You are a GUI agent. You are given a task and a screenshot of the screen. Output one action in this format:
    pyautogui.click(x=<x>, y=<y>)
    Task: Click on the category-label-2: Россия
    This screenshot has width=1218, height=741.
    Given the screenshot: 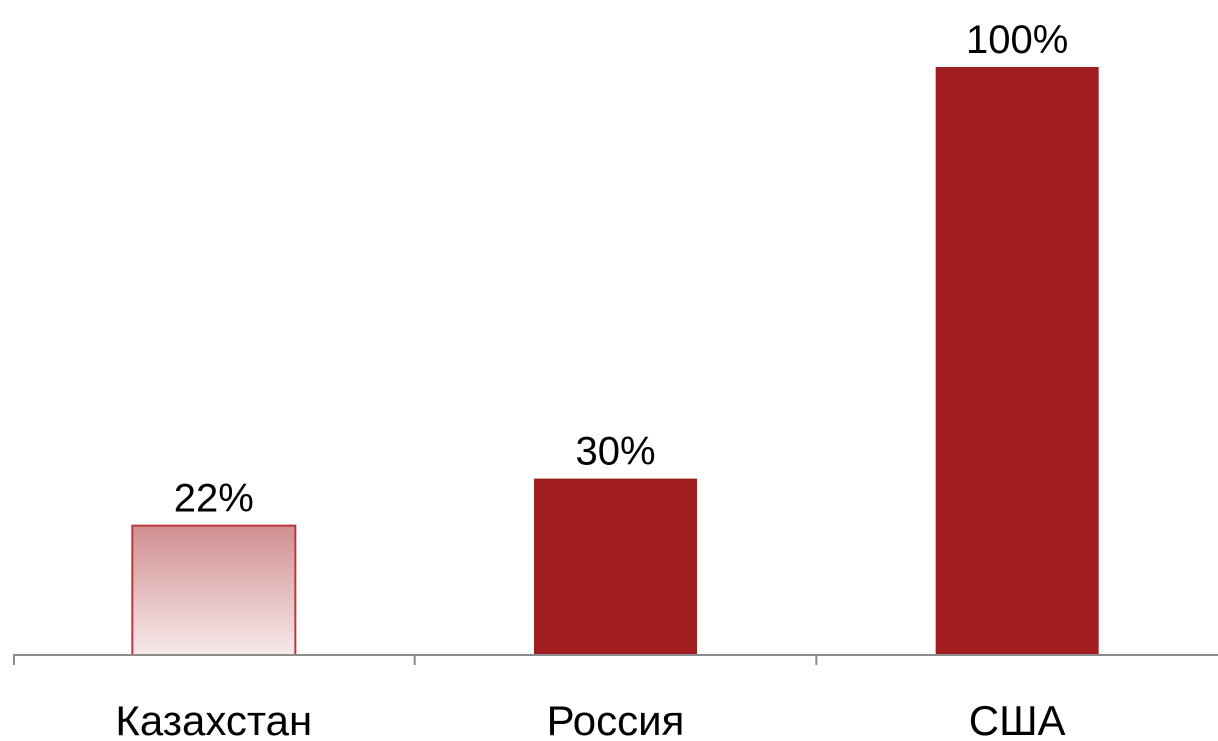 What is the action you would take?
    pyautogui.click(x=616, y=719)
    